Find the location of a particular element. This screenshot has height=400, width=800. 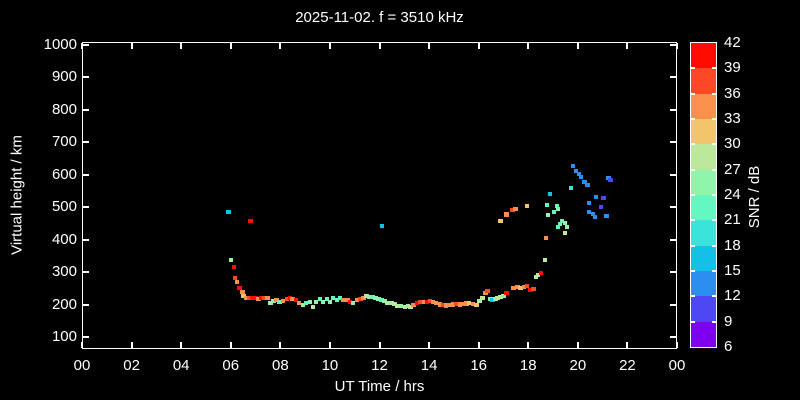

colorbar-tick-label: 42 is located at coordinates (732, 42).